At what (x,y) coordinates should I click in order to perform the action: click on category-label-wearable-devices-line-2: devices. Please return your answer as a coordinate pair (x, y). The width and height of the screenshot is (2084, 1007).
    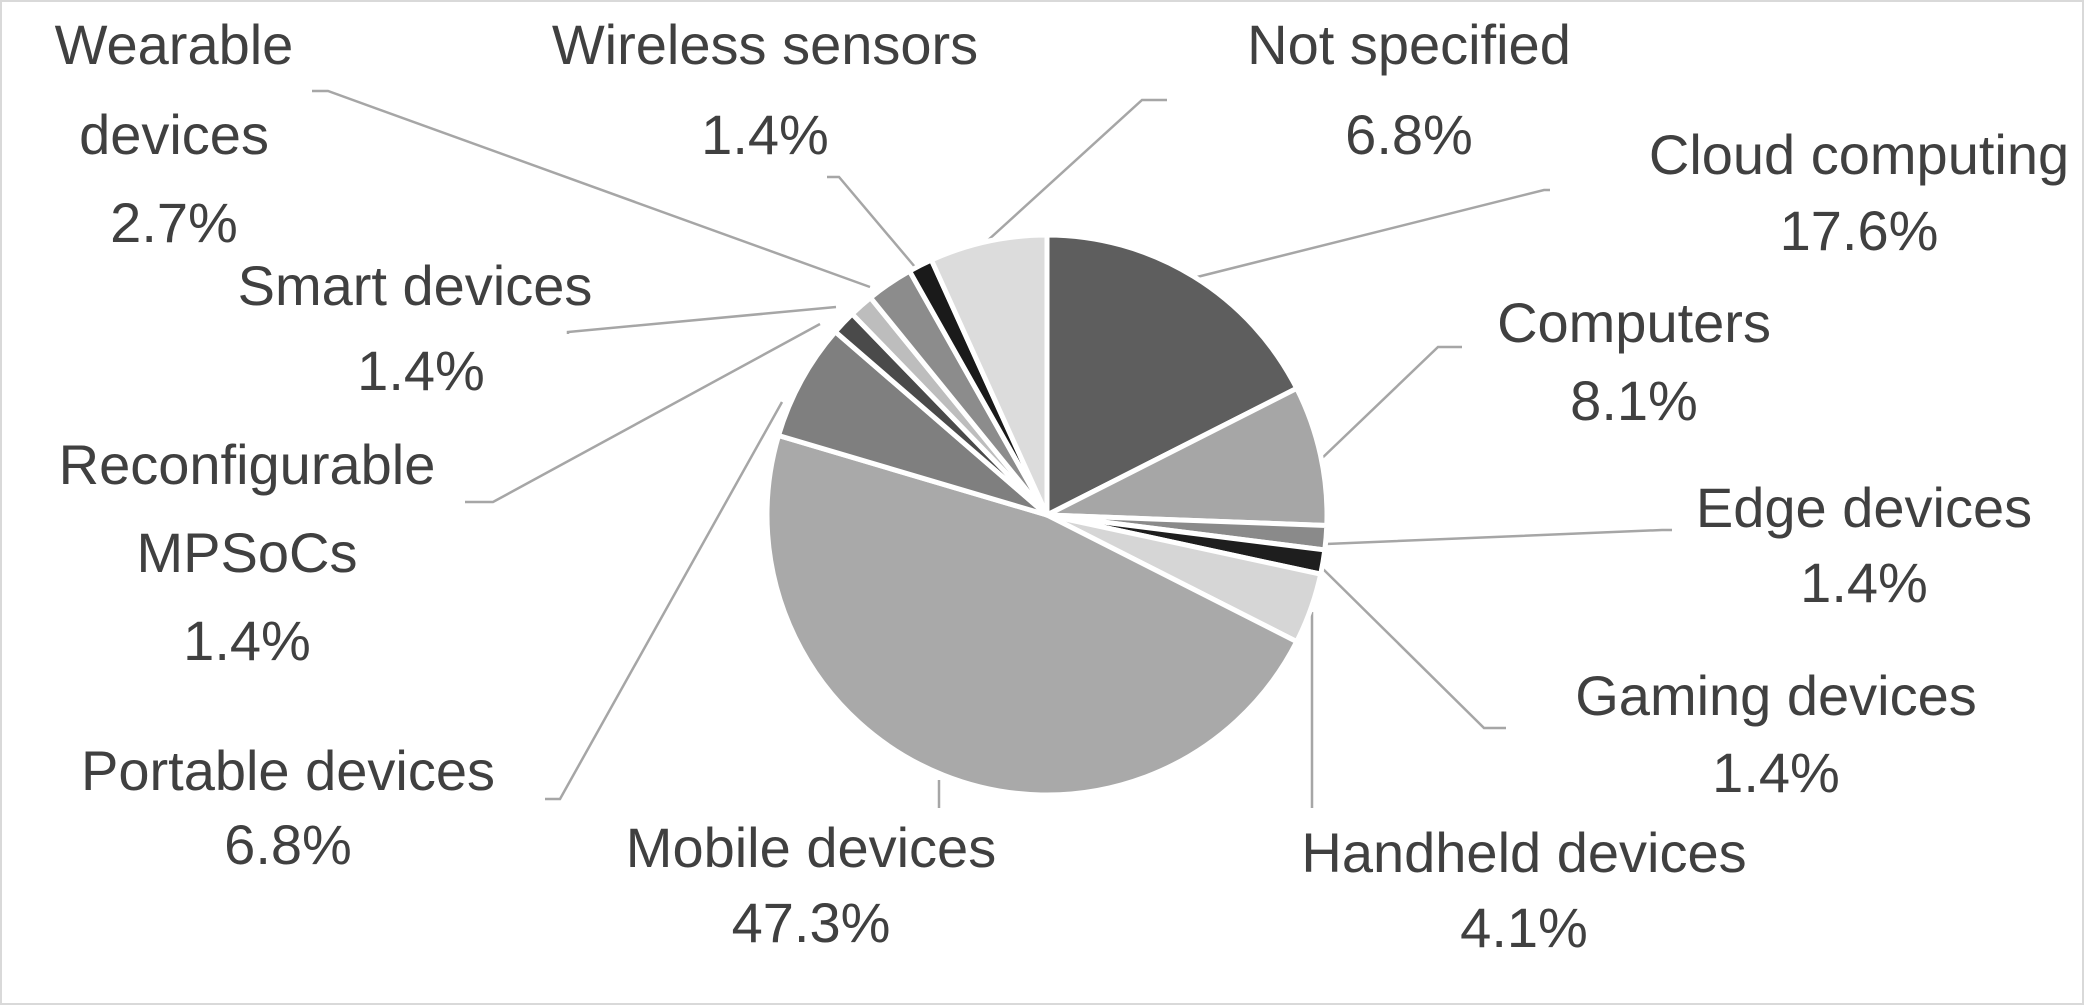
    Looking at the image, I should click on (174, 134).